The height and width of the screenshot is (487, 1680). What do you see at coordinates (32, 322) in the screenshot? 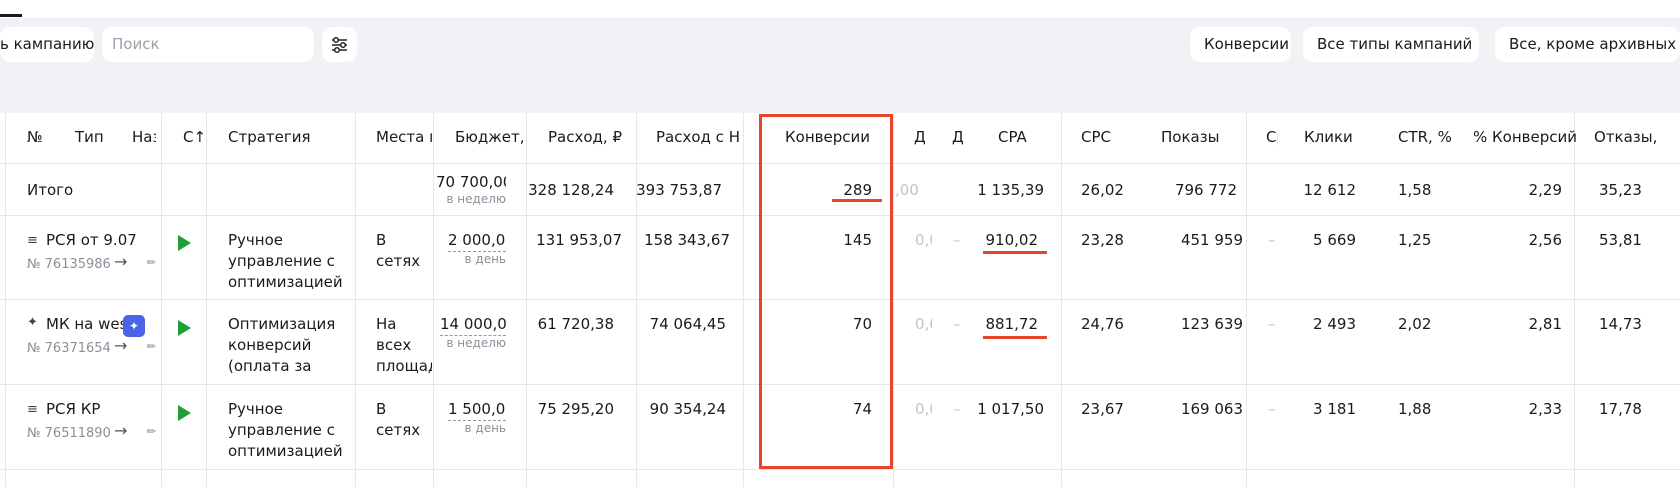
I see `wand-icon: ✦` at bounding box center [32, 322].